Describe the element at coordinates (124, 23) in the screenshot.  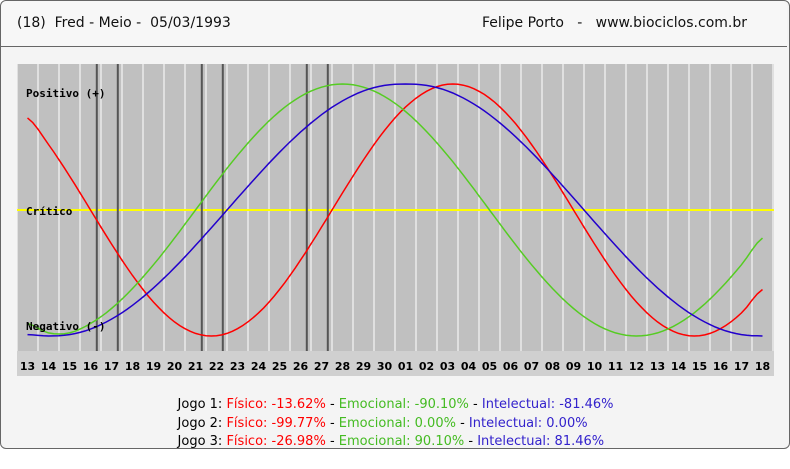
I see `subject-title: (18) Fred - Meio - 05/03/1993` at that location.